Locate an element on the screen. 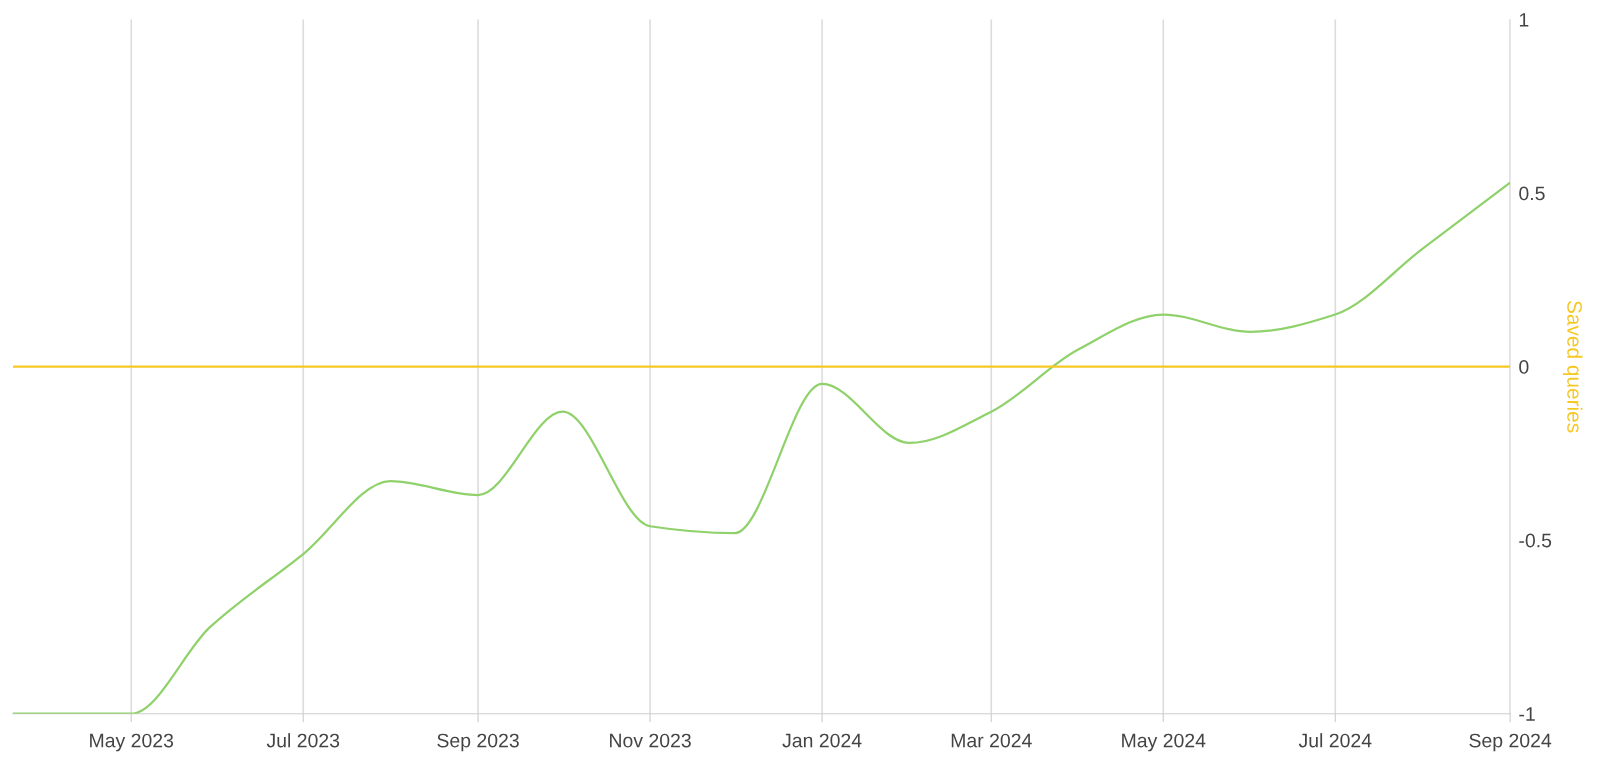 This screenshot has height=780, width=1598. x-tick-label: May 2024 is located at coordinates (1164, 742).